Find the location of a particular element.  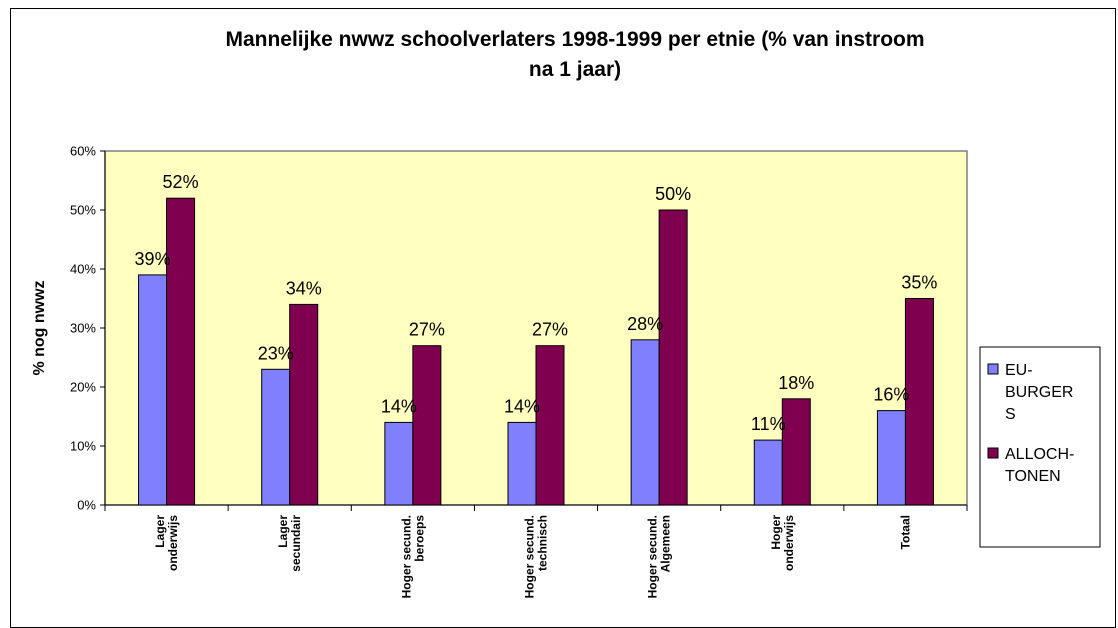

data-label: 50% is located at coordinates (673, 194).